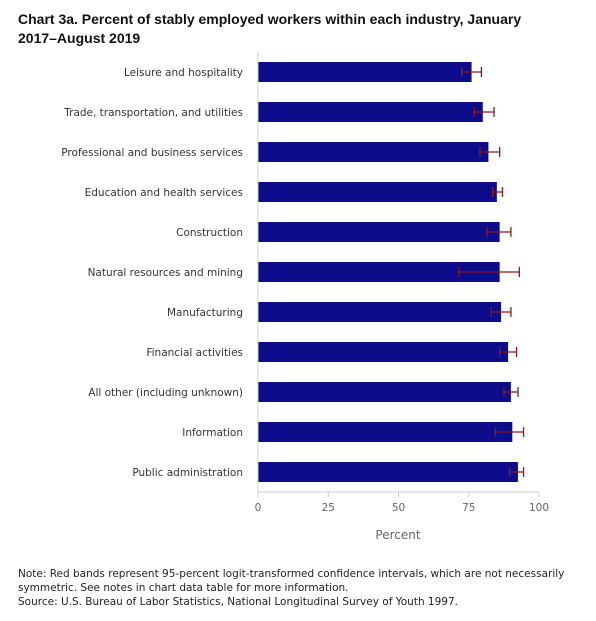 The height and width of the screenshot is (621, 596). What do you see at coordinates (165, 393) in the screenshot?
I see `category-label: All other (including unknown)` at bounding box center [165, 393].